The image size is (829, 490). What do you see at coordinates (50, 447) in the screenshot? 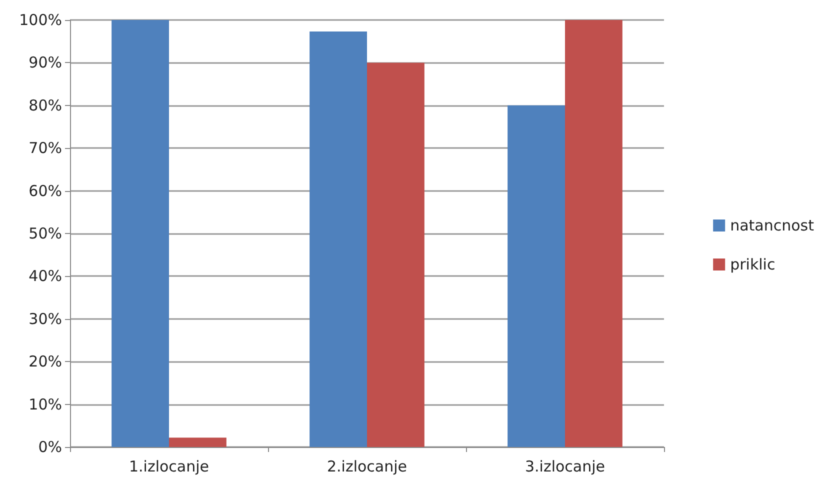
I see `y-tick-label: 0%` at bounding box center [50, 447].